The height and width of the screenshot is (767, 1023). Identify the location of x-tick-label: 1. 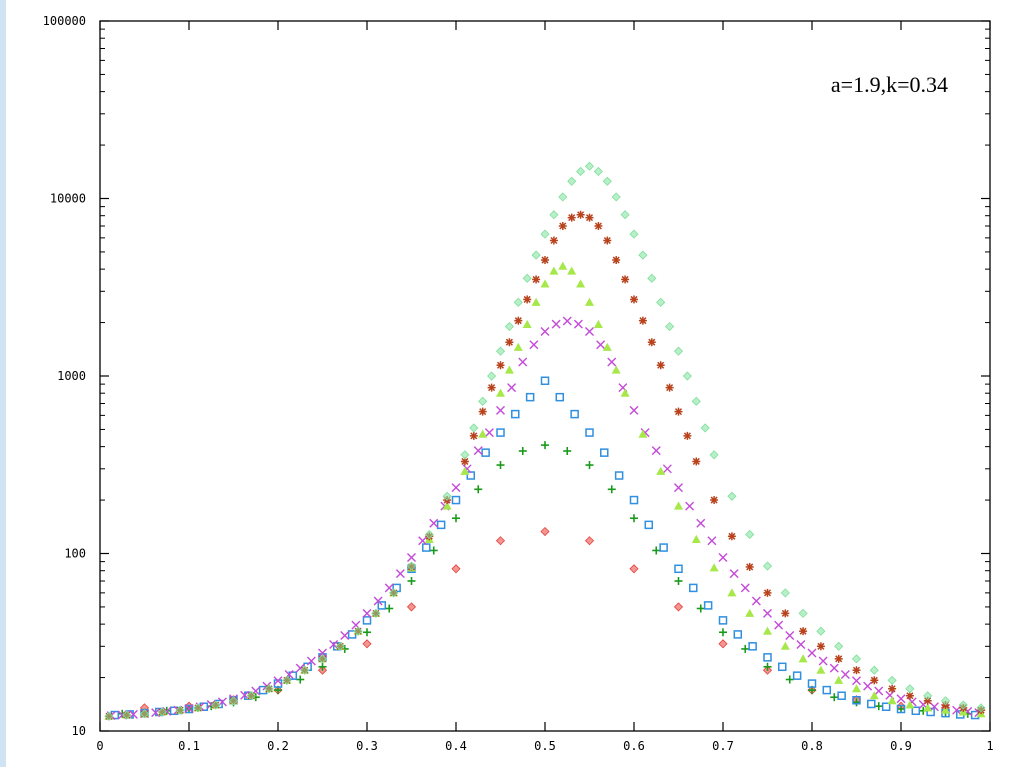
(989, 746).